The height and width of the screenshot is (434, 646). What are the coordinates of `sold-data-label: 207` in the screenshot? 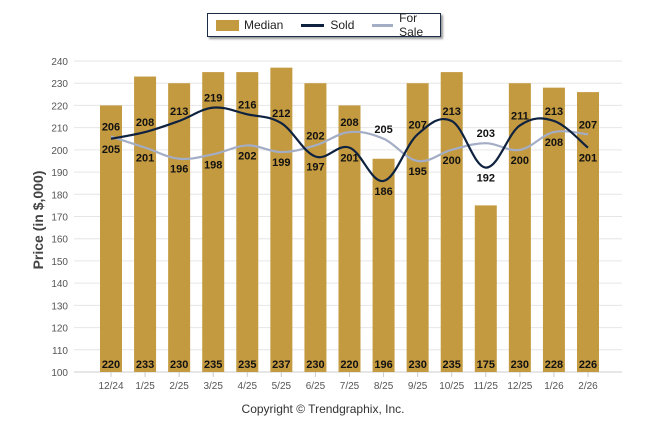 It's located at (417, 125).